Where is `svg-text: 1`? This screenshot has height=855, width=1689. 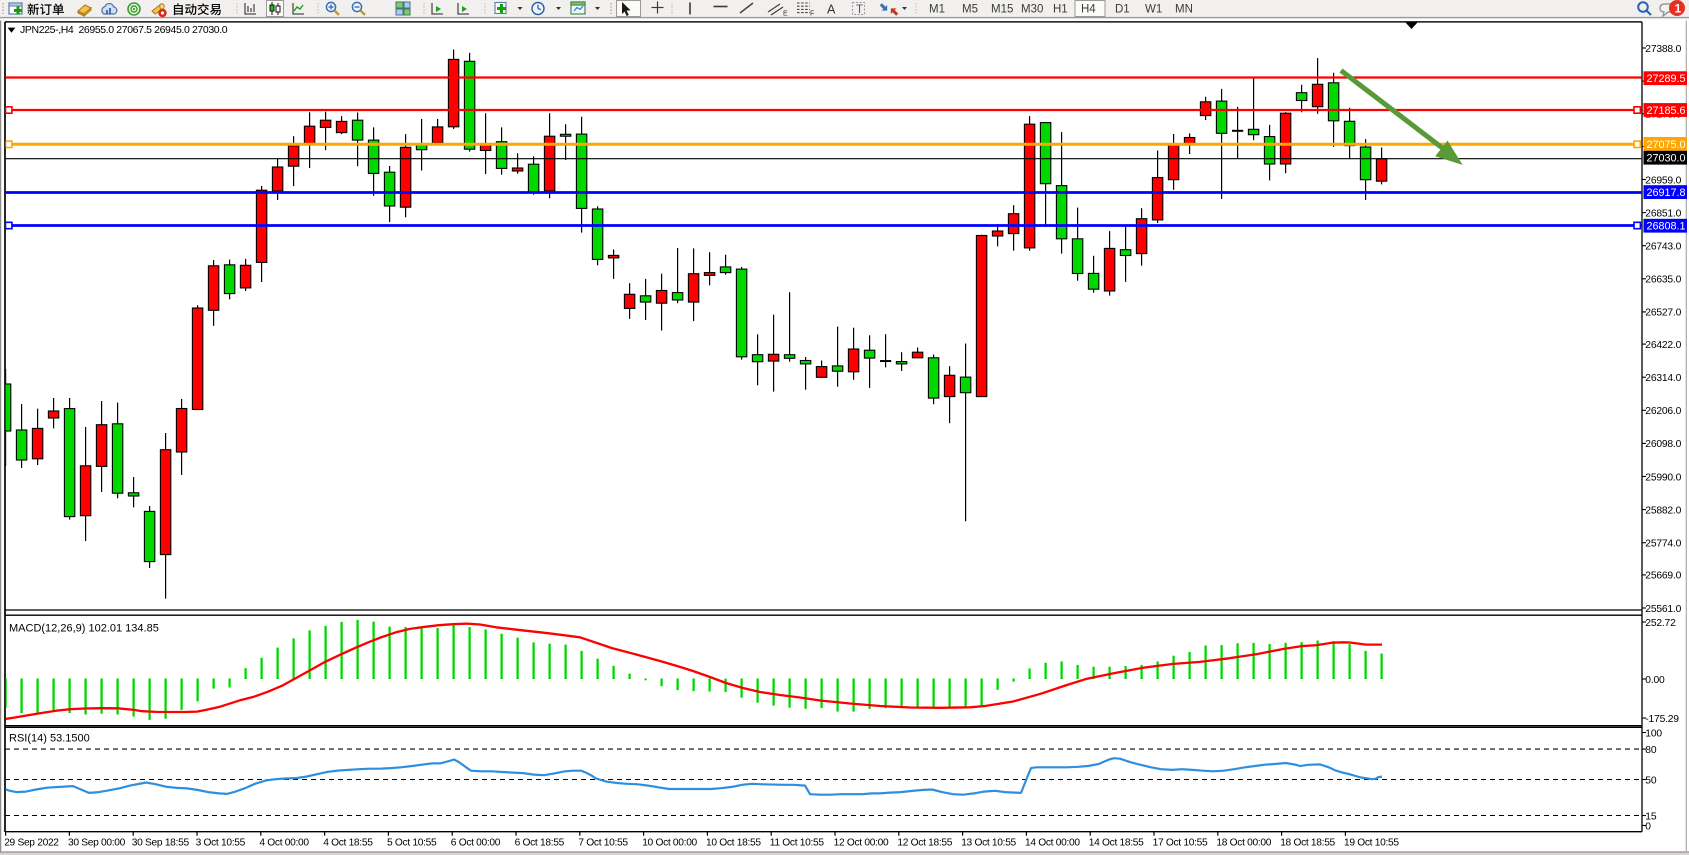
svg-text: 1 is located at coordinates (1678, 9).